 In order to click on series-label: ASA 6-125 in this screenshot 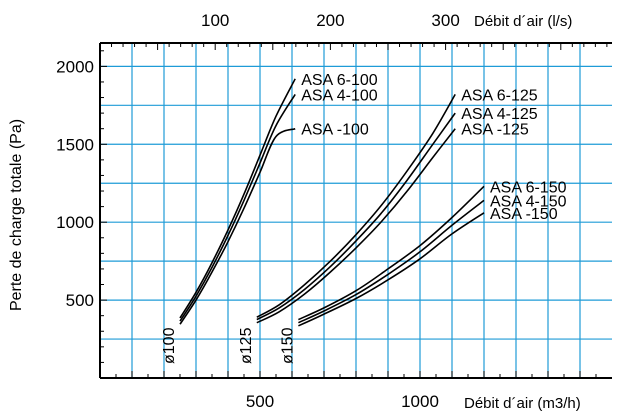, I will do `click(499, 95)`.